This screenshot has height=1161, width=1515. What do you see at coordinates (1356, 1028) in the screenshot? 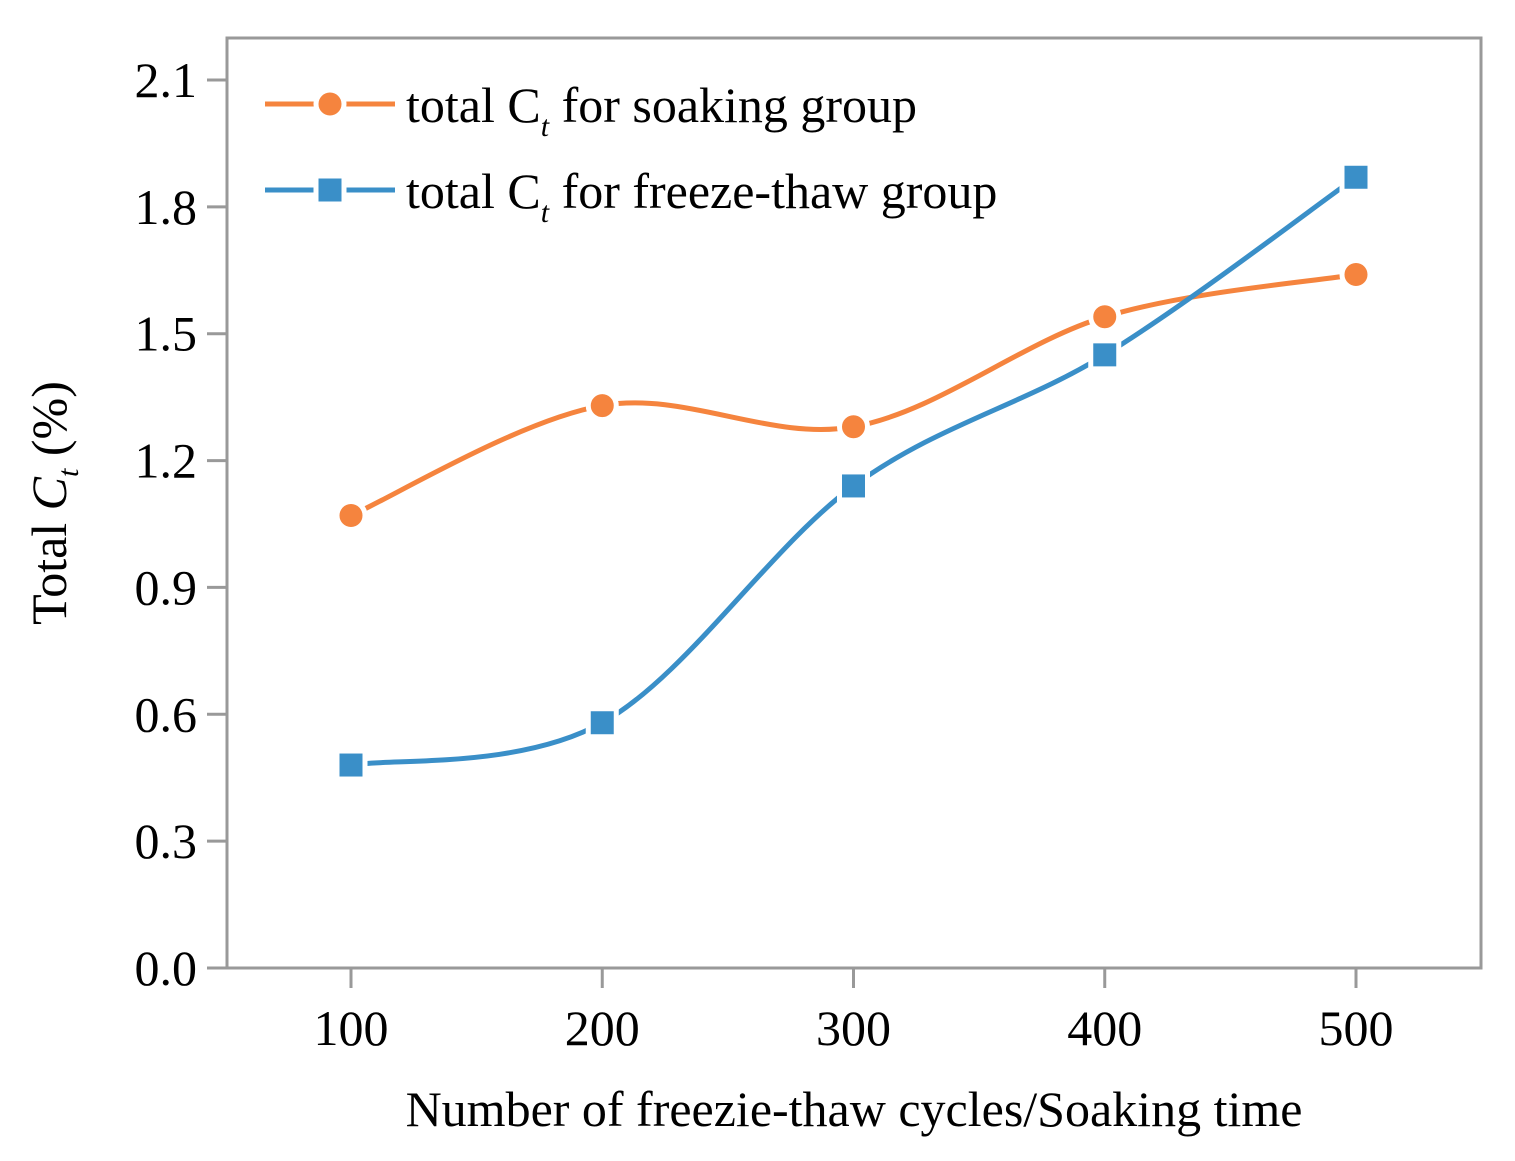
I see `x-tick-label: 500` at bounding box center [1356, 1028].